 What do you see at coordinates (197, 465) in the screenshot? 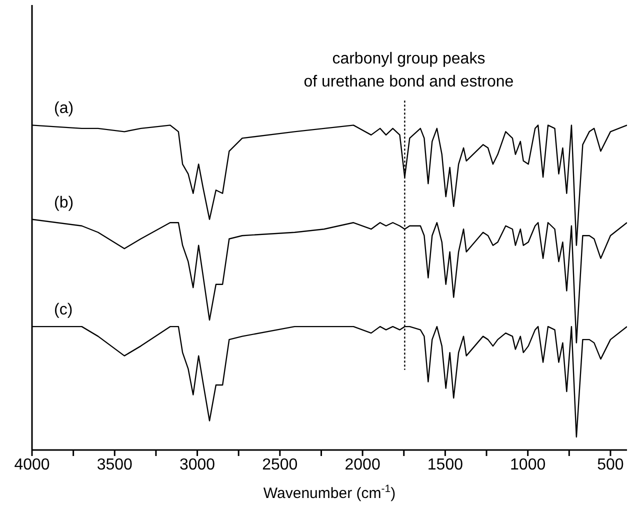
I see `x-tick-label: 3000` at bounding box center [197, 465].